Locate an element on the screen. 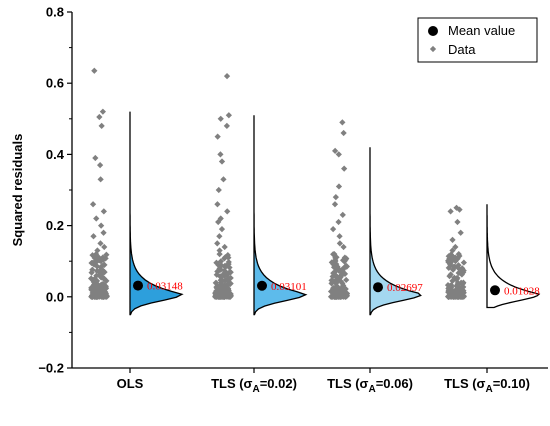 The height and width of the screenshot is (426, 550). x-category-label: OLS is located at coordinates (130, 383).